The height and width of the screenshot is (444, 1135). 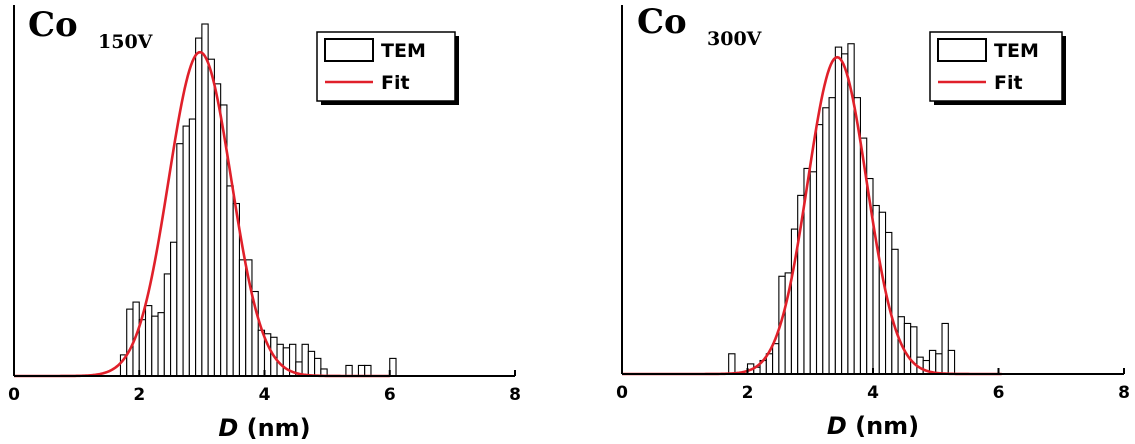 I want to click on panel-label-subscript: 300V, so click(x=735, y=39).